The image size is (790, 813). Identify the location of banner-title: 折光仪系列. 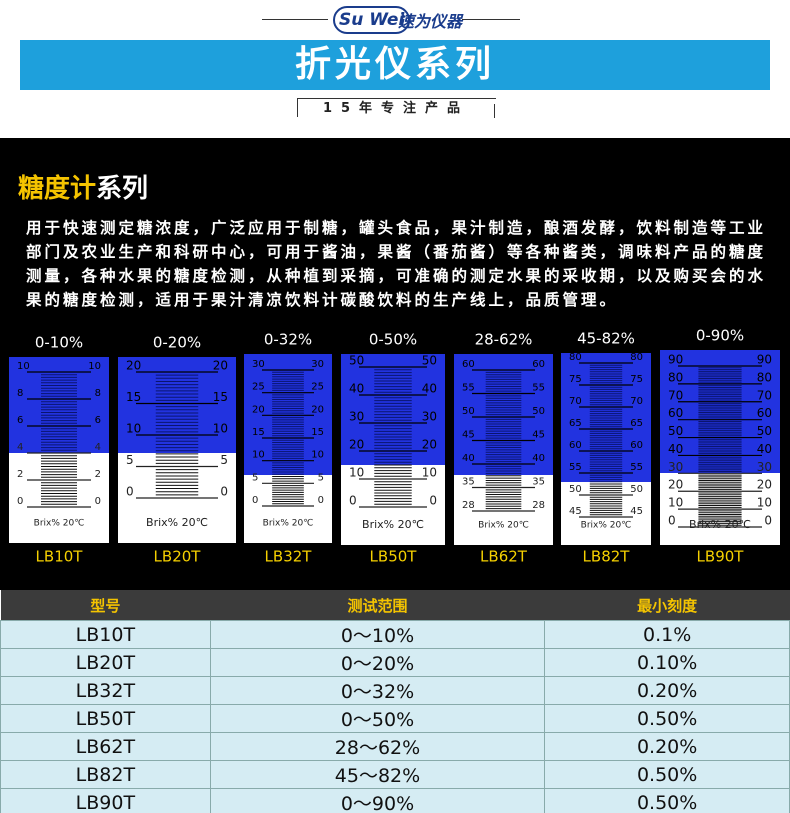
(395, 65).